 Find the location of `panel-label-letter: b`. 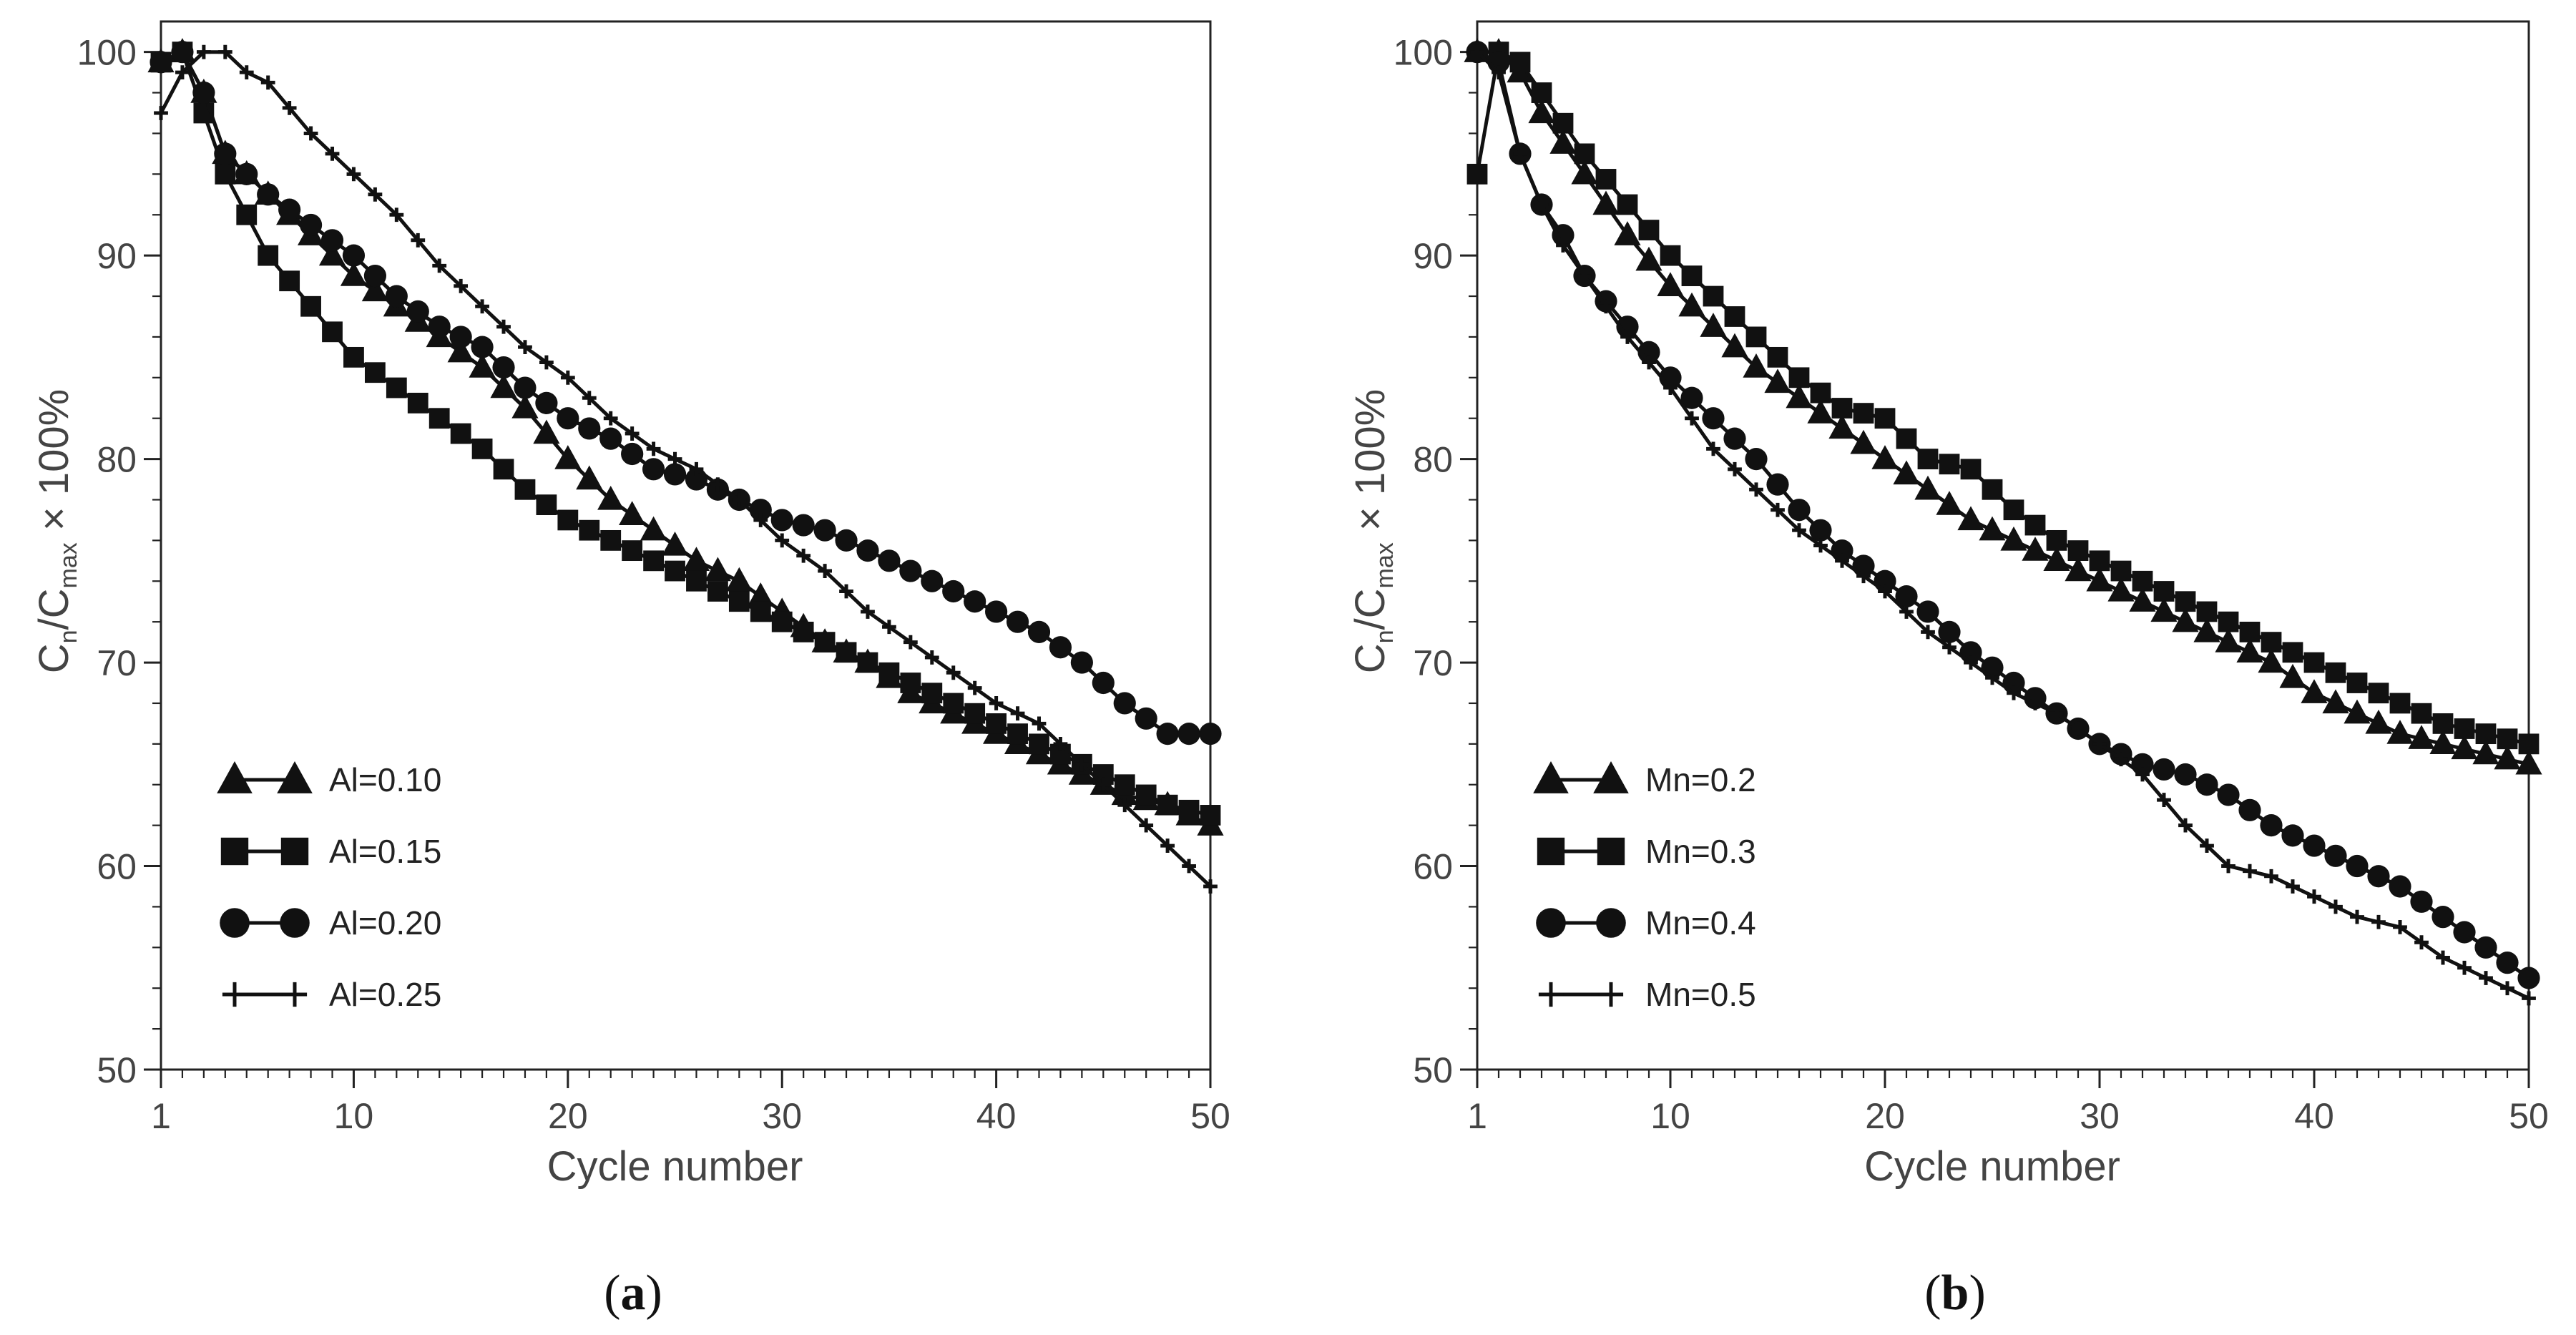

panel-label-letter: b is located at coordinates (1955, 1293).